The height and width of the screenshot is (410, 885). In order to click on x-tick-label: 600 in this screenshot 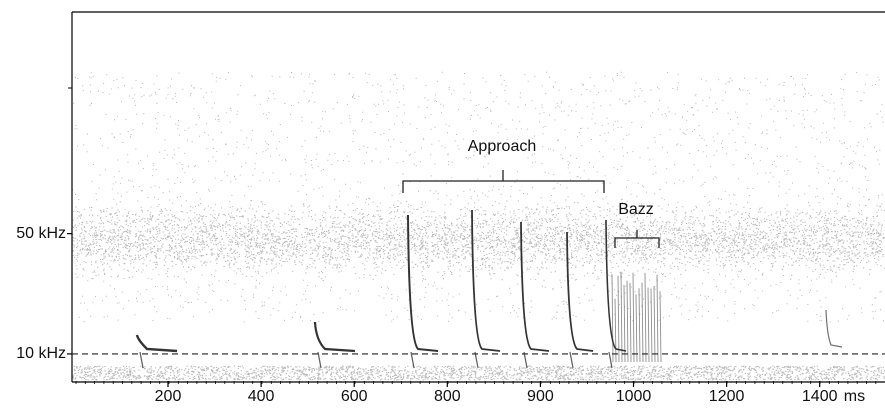, I will do `click(354, 396)`.